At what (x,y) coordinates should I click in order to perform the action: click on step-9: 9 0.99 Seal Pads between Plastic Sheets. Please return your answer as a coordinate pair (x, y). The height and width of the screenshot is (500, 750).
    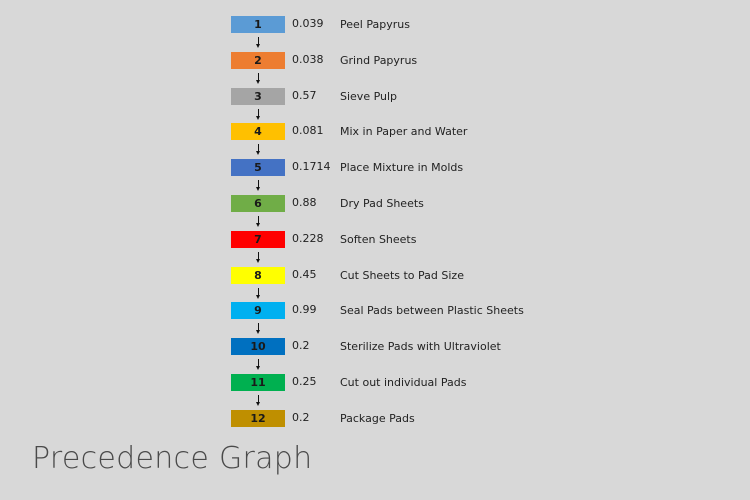
    Looking at the image, I should click on (375, 311).